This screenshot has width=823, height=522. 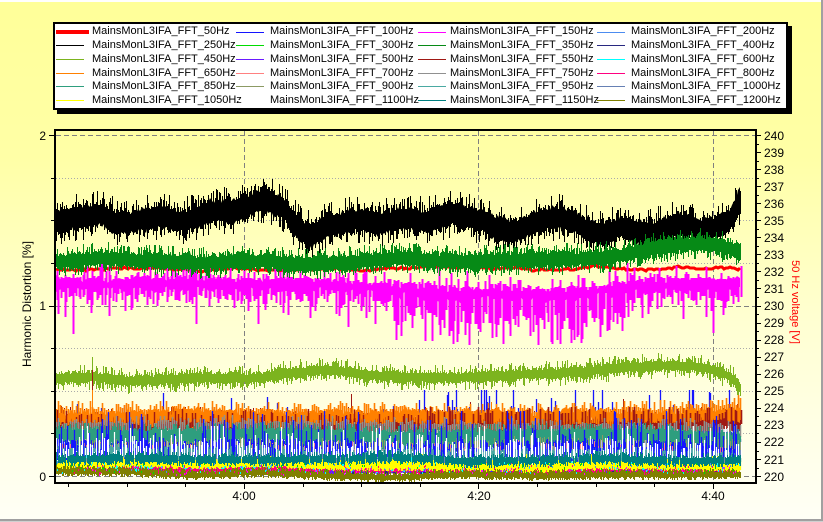 What do you see at coordinates (795, 302) in the screenshot?
I see `svg-text: 50 Hz voltage [V]` at bounding box center [795, 302].